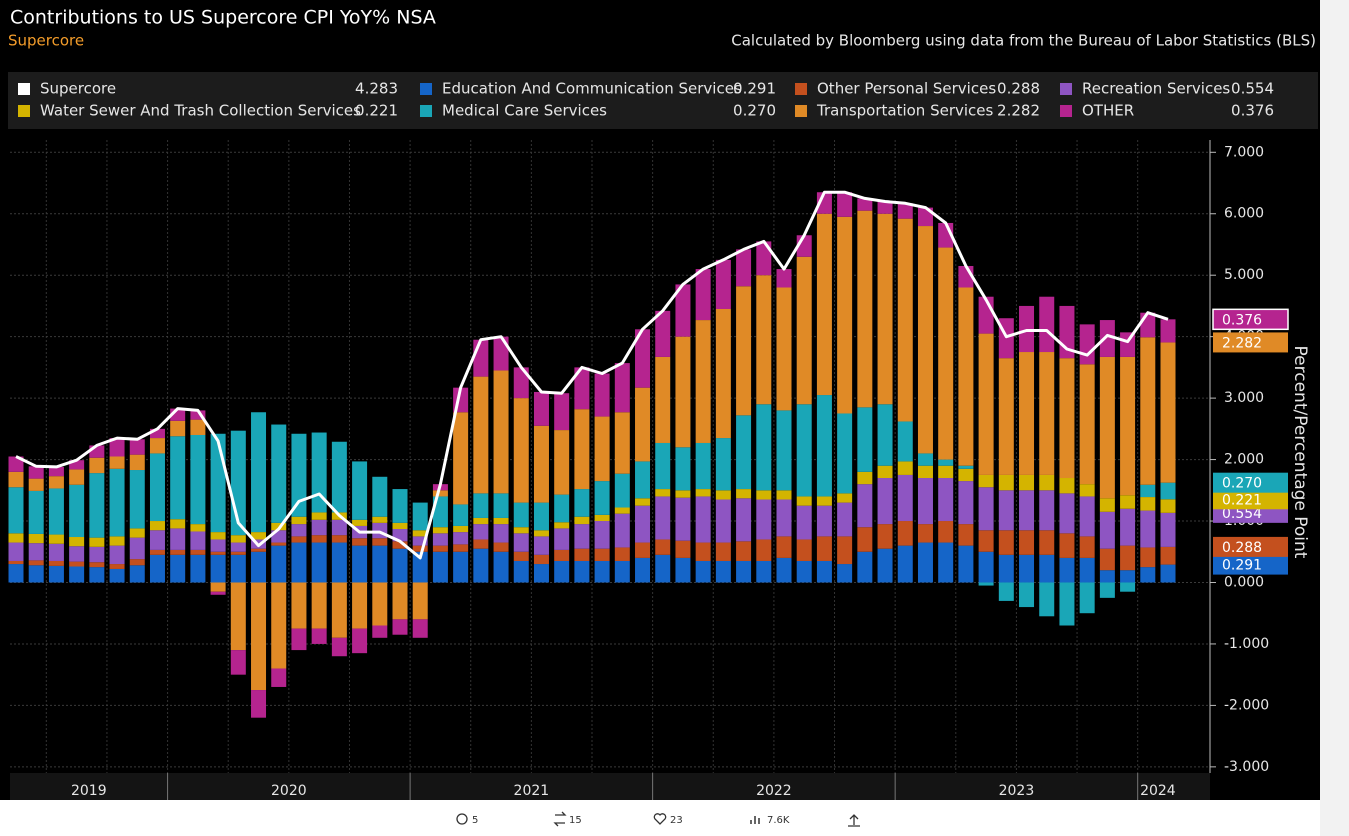 The width and height of the screenshot is (1349, 836). What do you see at coordinates (1244, 152) in the screenshot?
I see `y-tick-label: 7.000` at bounding box center [1244, 152].